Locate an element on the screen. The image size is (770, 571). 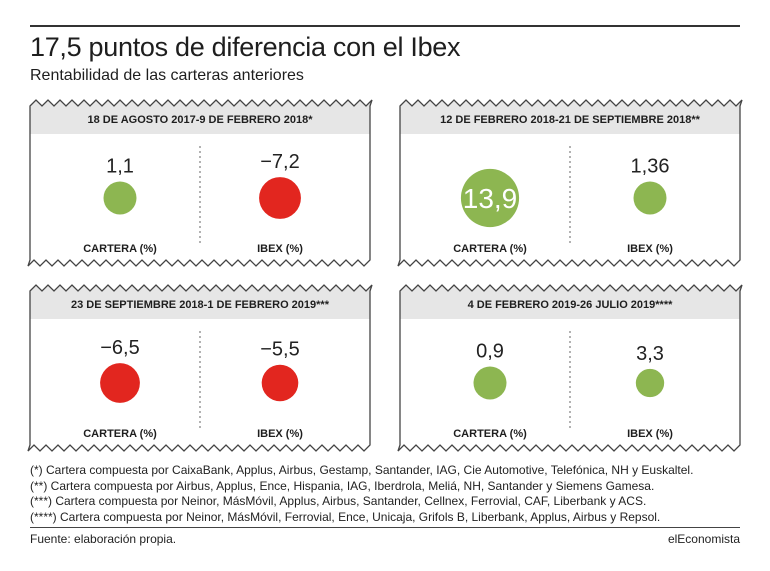
bottom-rule is located at coordinates (385, 527).